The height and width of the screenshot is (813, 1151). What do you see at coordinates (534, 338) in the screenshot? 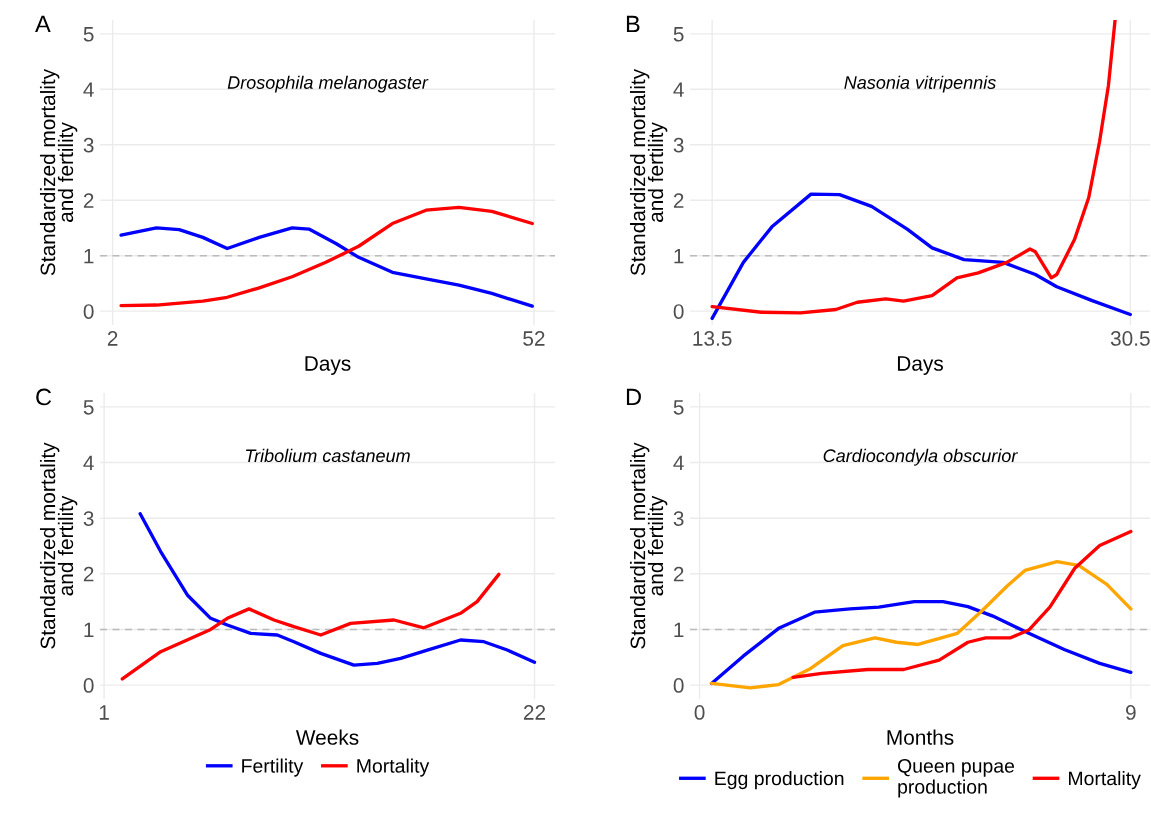
I see `x-tick-label: 52` at bounding box center [534, 338].